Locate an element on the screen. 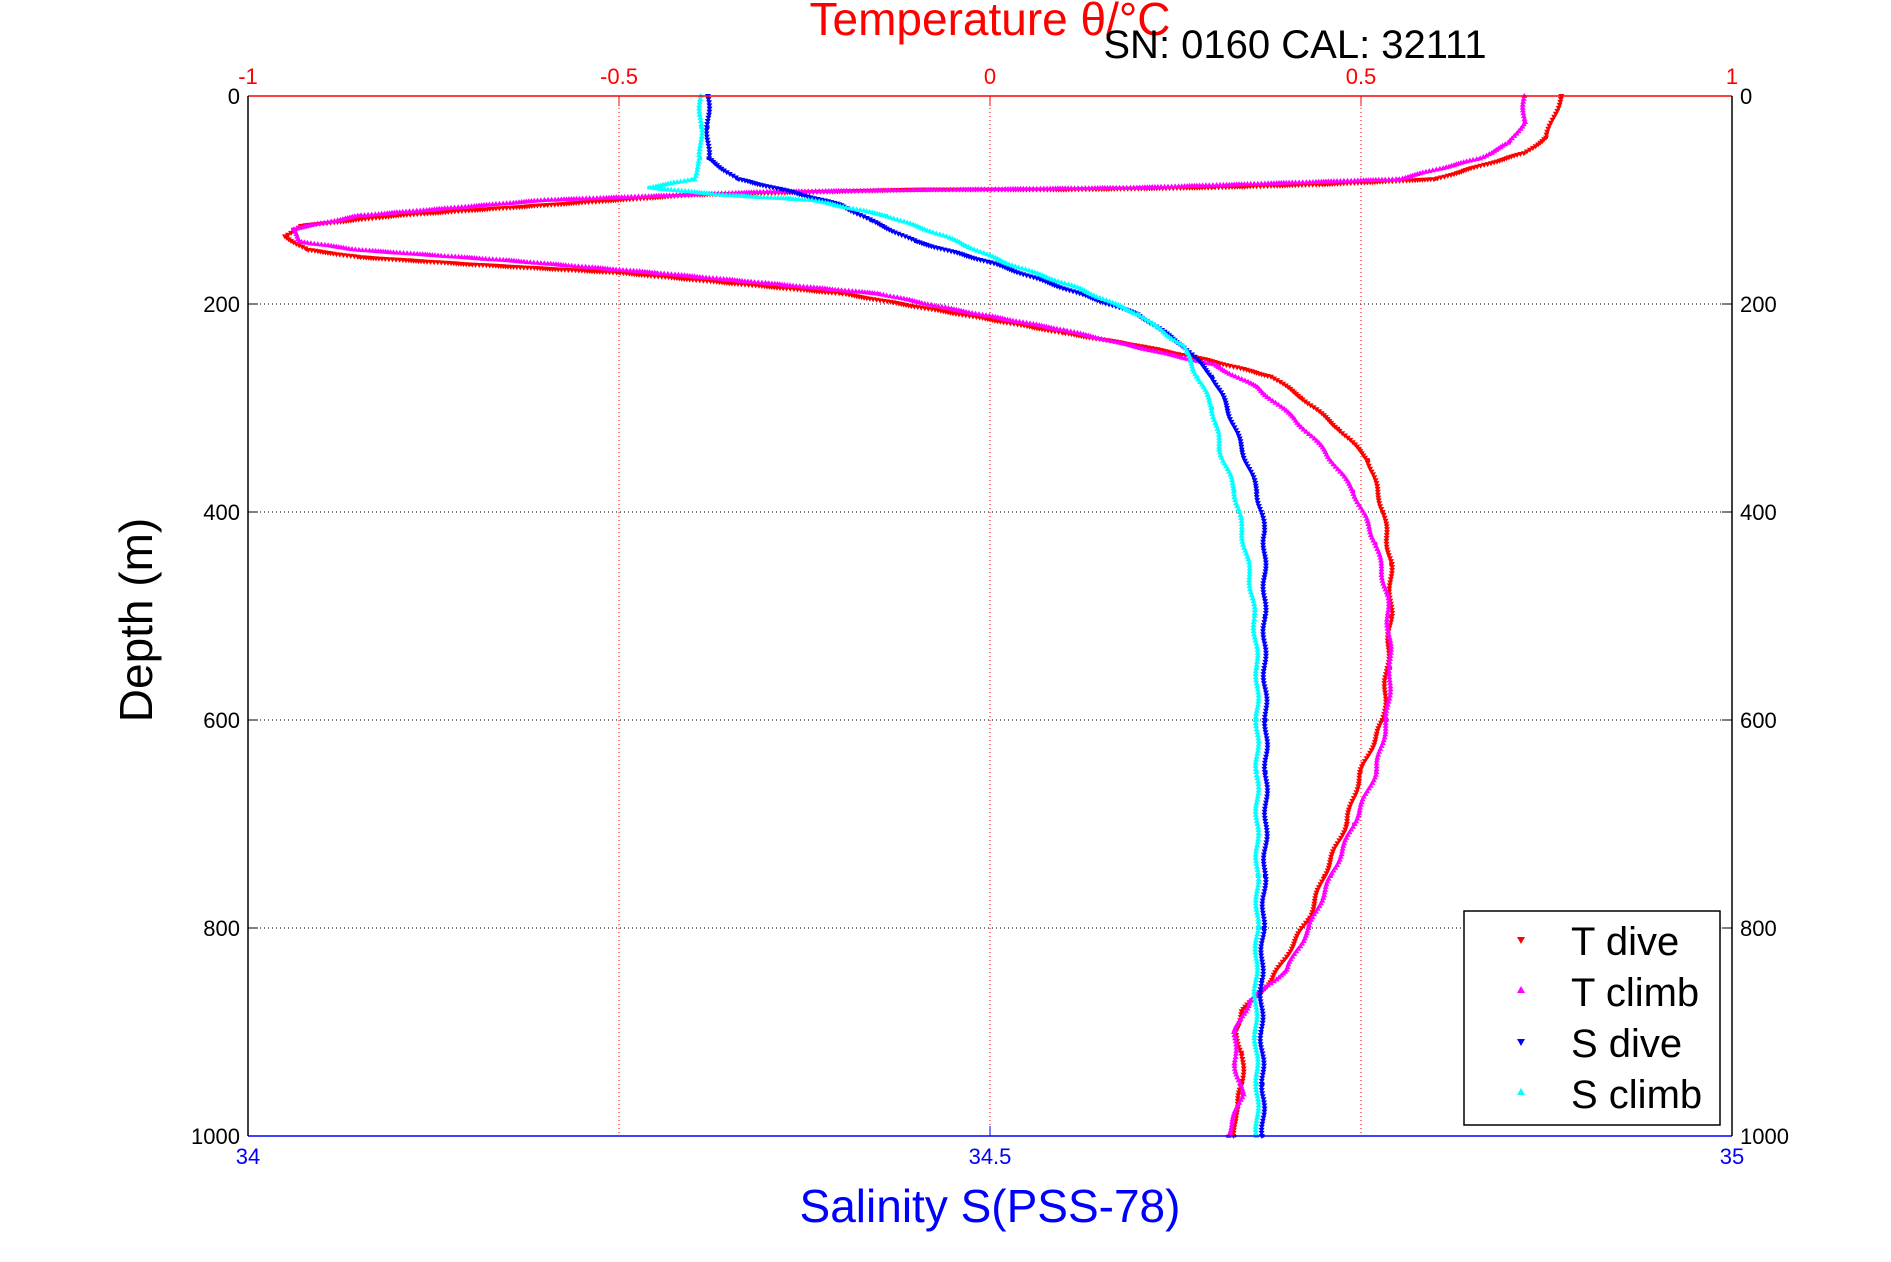 This screenshot has width=1891, height=1262. legend-marker-t-dive is located at coordinates (1521, 940).